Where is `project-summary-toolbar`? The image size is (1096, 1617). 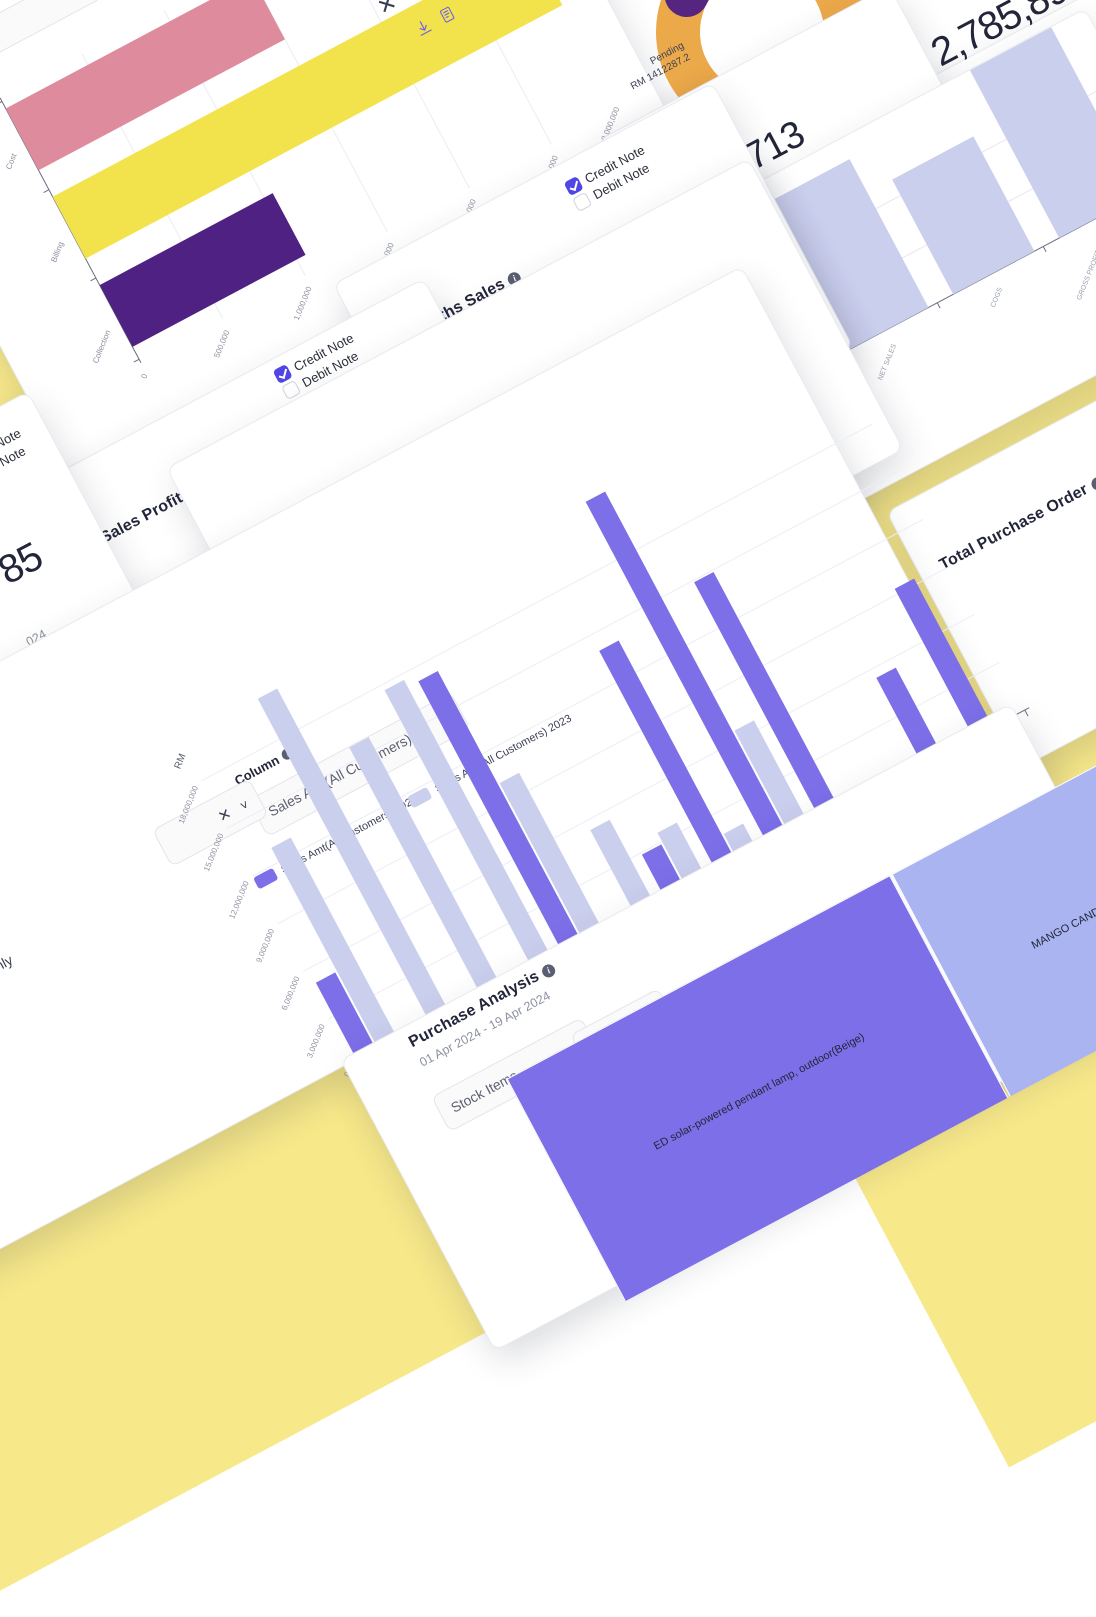 project-summary-toolbar is located at coordinates (436, 23).